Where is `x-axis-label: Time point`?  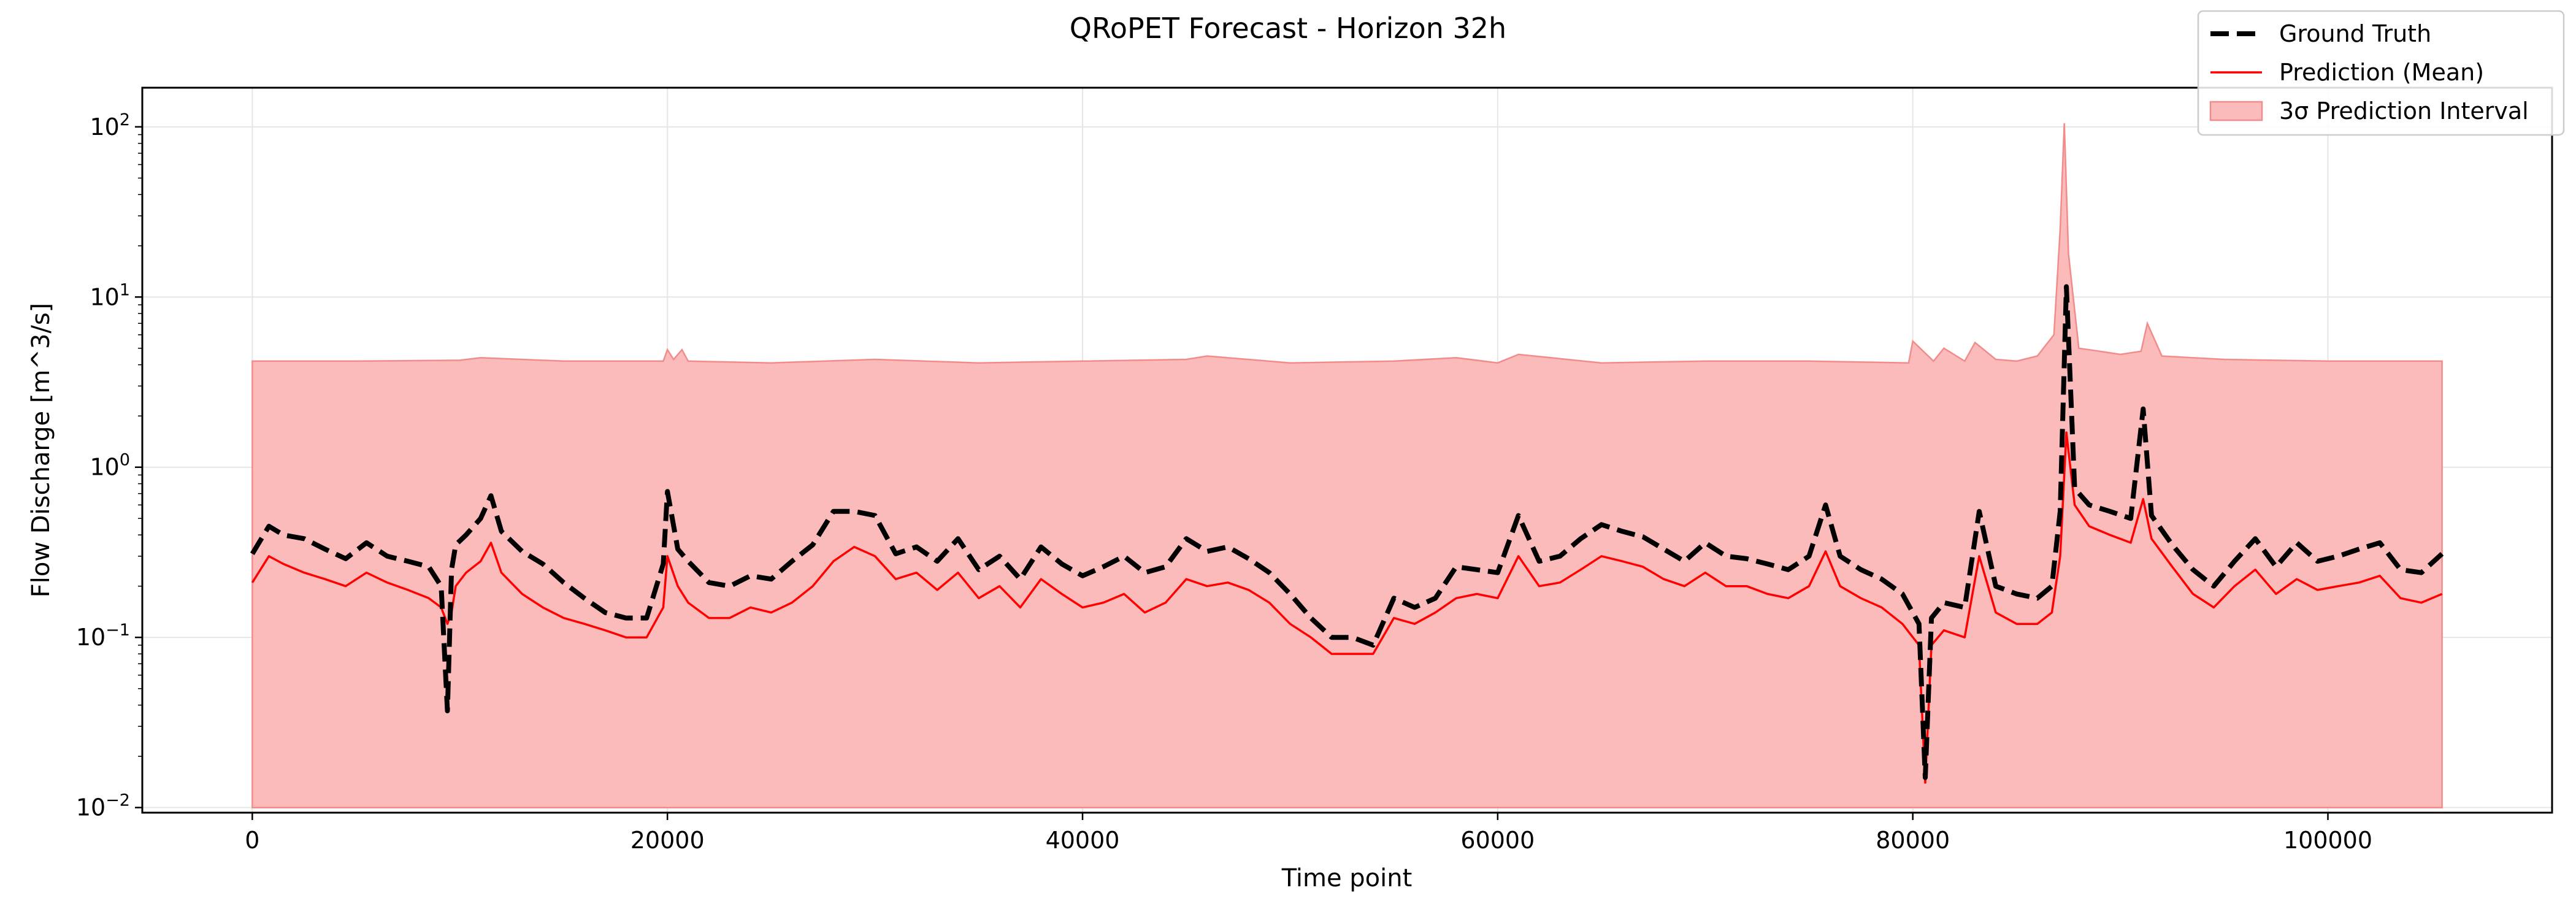
x-axis-label: Time point is located at coordinates (1347, 878).